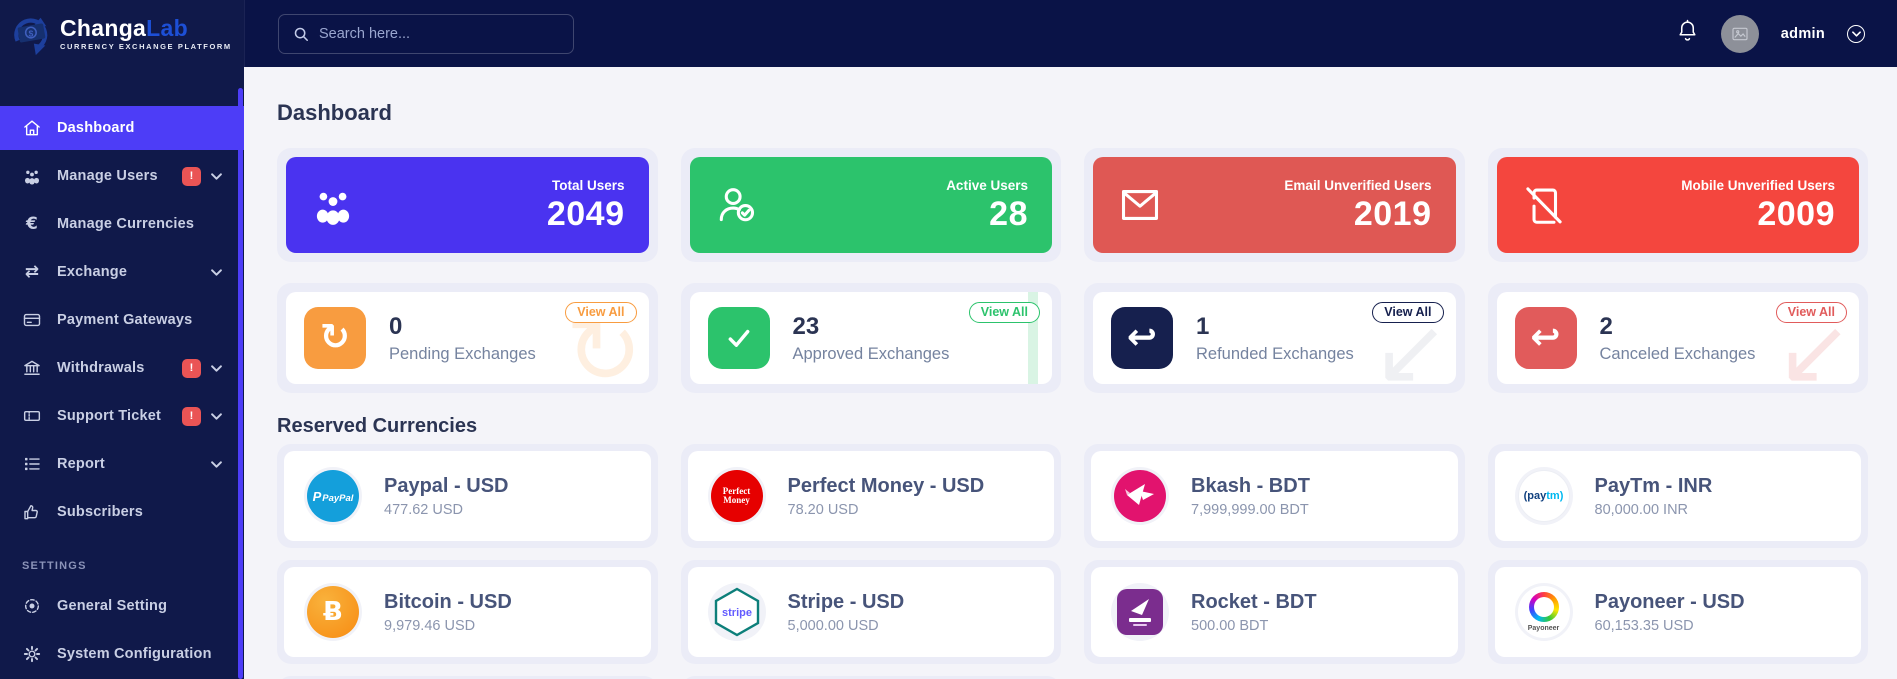  What do you see at coordinates (1677, 338) in the screenshot?
I see `exchange-card-canceled: View All ↩ 2 Canceled Exchanges ↙` at bounding box center [1677, 338].